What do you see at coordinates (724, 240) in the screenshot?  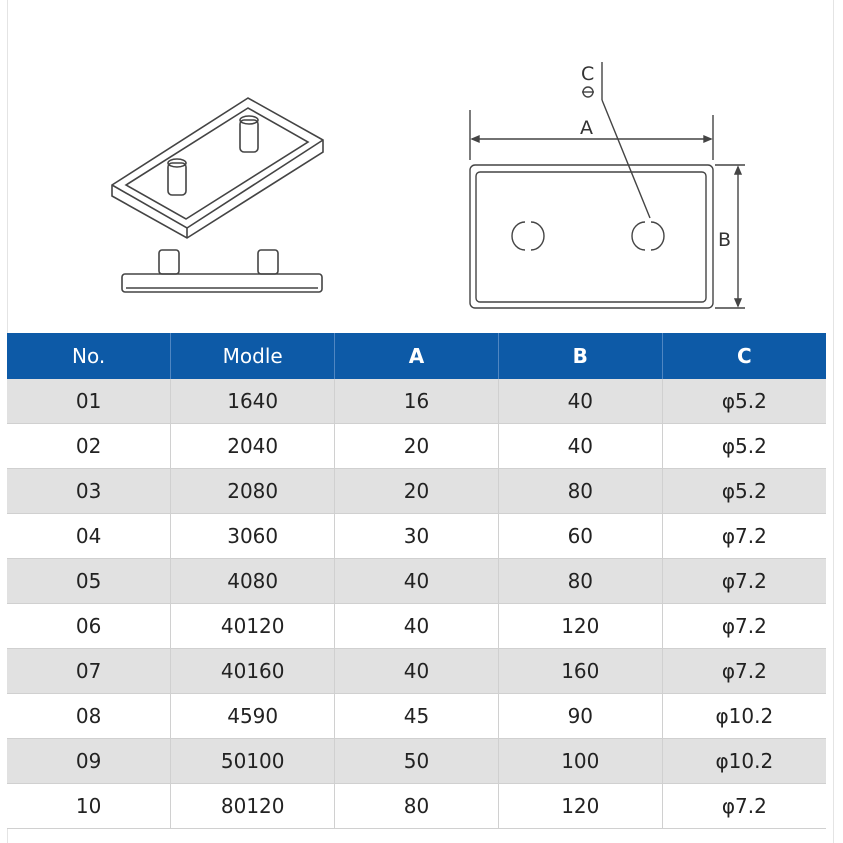 I see `dimension-label-b: B` at bounding box center [724, 240].